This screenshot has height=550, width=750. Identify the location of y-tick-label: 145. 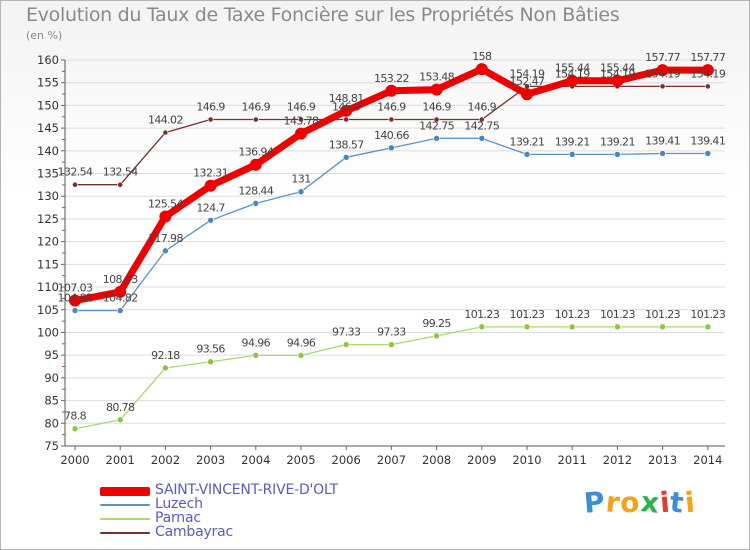
(48, 128).